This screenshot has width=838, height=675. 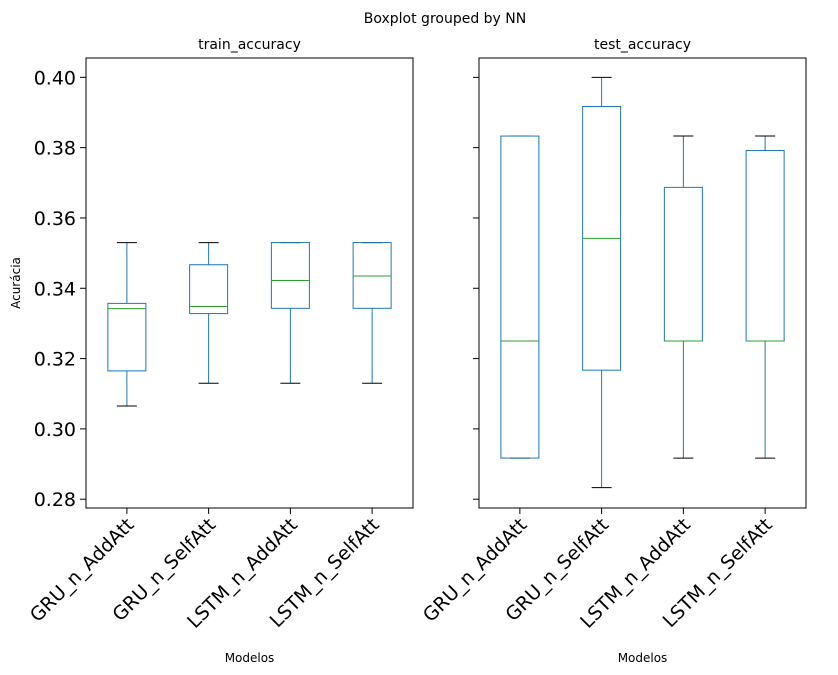 I want to click on y-tick-label: 0.34, so click(x=55, y=289).